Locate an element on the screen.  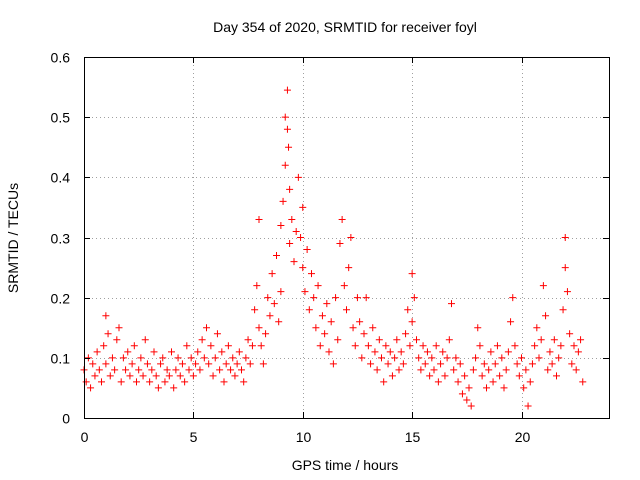
y-tick-label: 0.1 is located at coordinates (61, 359).